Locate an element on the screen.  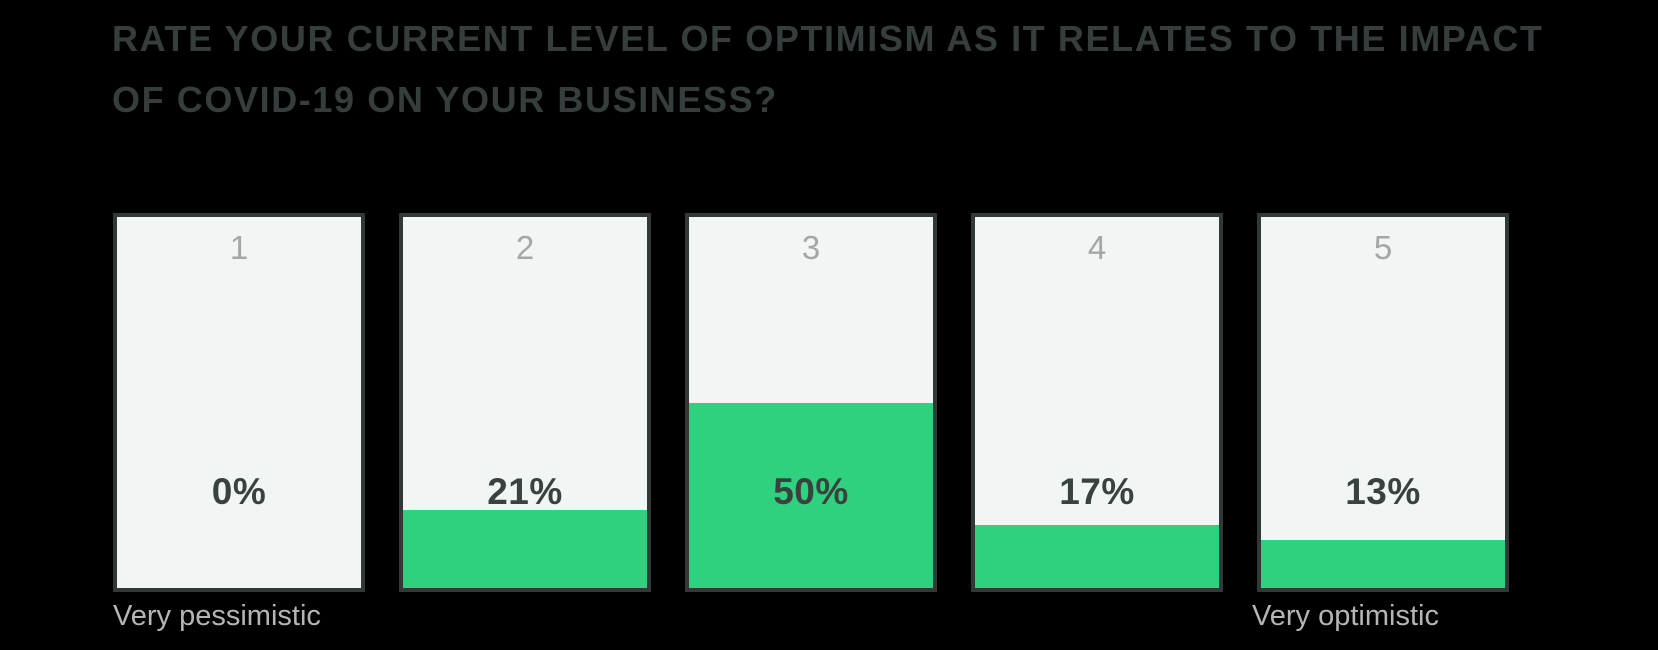
scale-max-label: Very optimistic is located at coordinates (1345, 616).